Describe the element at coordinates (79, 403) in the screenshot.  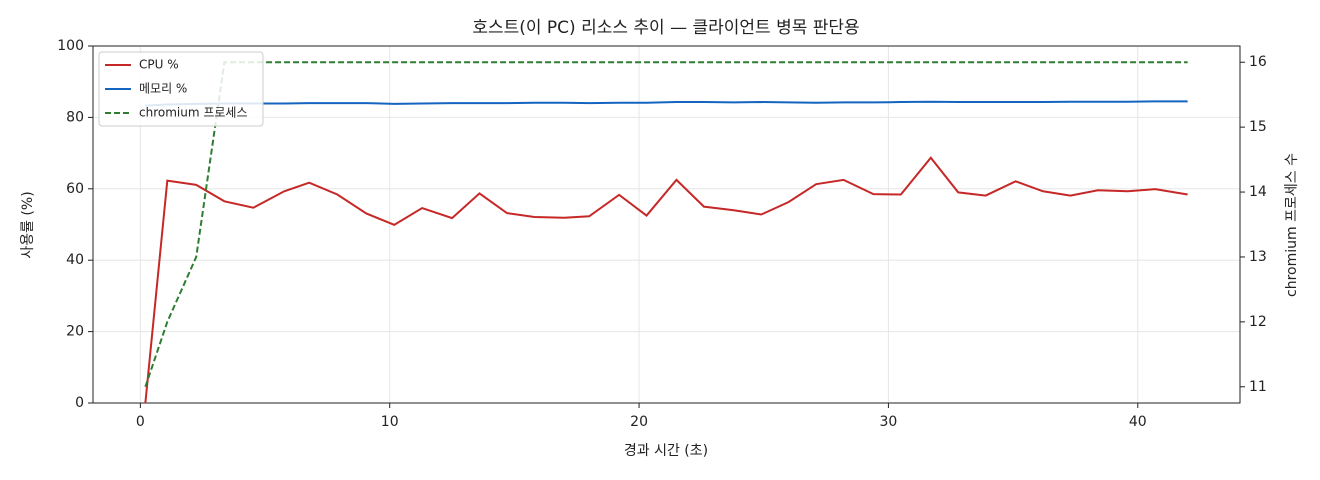
I see `y-tick-label: 0` at that location.